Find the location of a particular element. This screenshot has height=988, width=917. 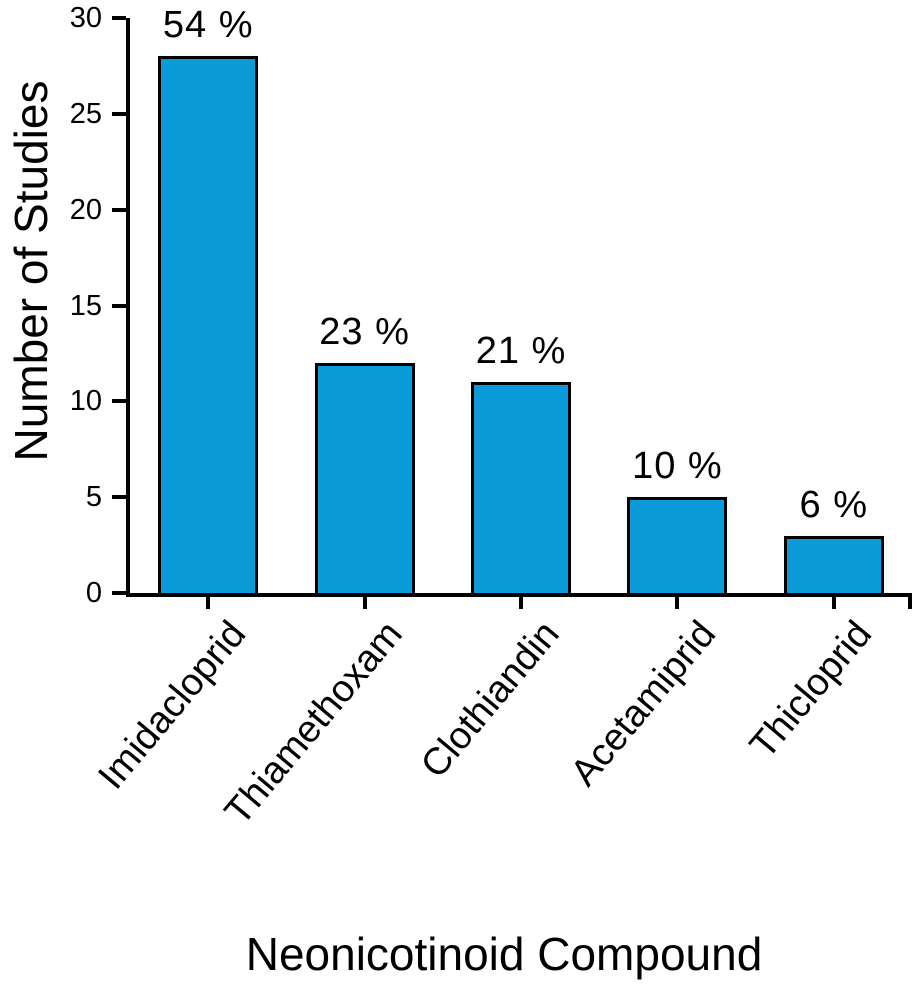

y-tick-label: 15 is located at coordinates (85, 305).